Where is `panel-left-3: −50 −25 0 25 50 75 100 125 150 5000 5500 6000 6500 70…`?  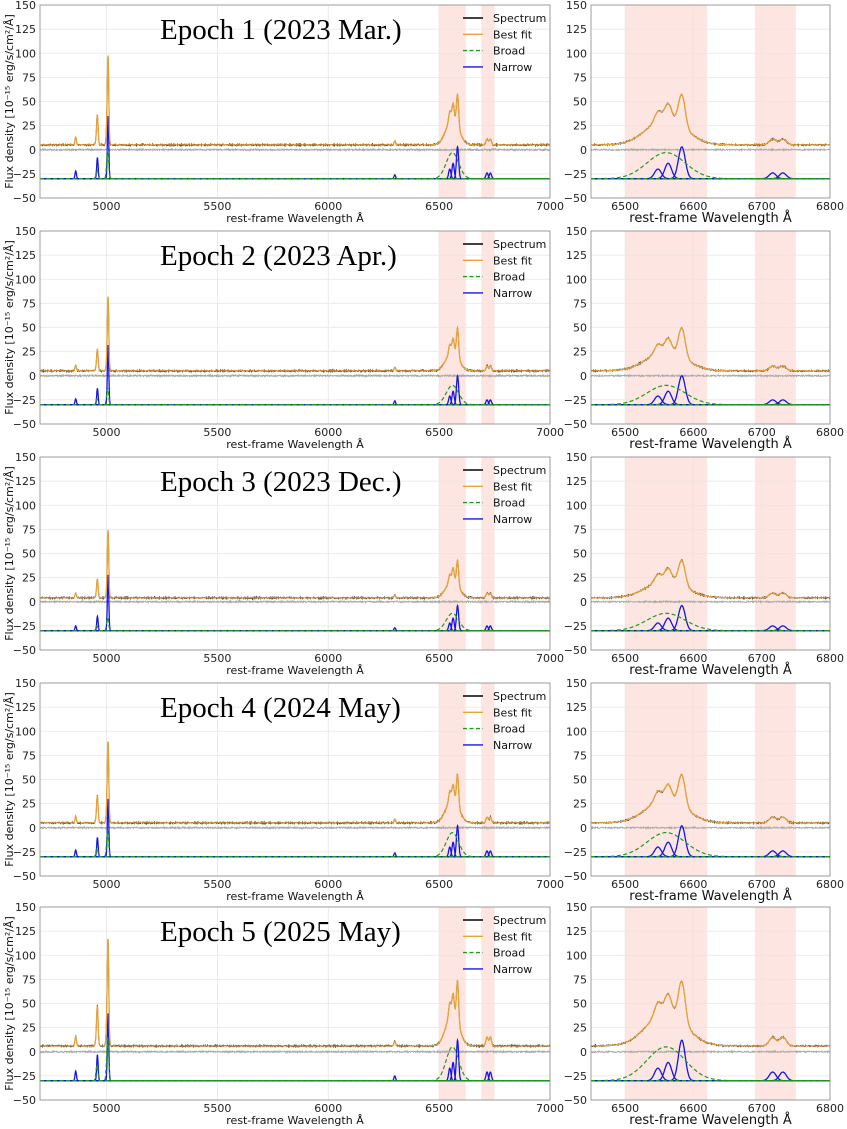
panel-left-3: −50 −25 0 25 50 75 100 125 150 5000 5500 6000 6500 70… is located at coordinates (283, 564).